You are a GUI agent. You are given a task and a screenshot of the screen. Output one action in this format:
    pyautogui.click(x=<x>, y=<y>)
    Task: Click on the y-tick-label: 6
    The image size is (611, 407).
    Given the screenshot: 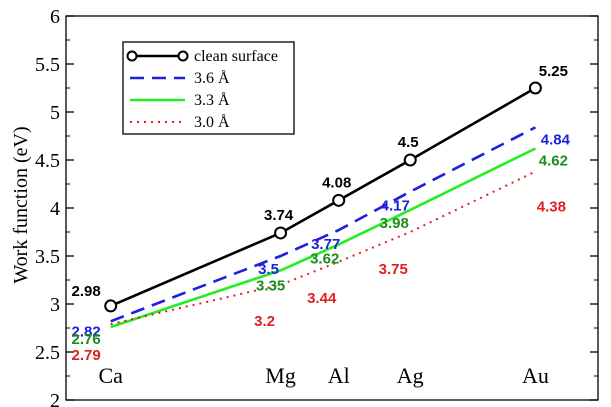 What is the action you would take?
    pyautogui.click(x=55, y=17)
    